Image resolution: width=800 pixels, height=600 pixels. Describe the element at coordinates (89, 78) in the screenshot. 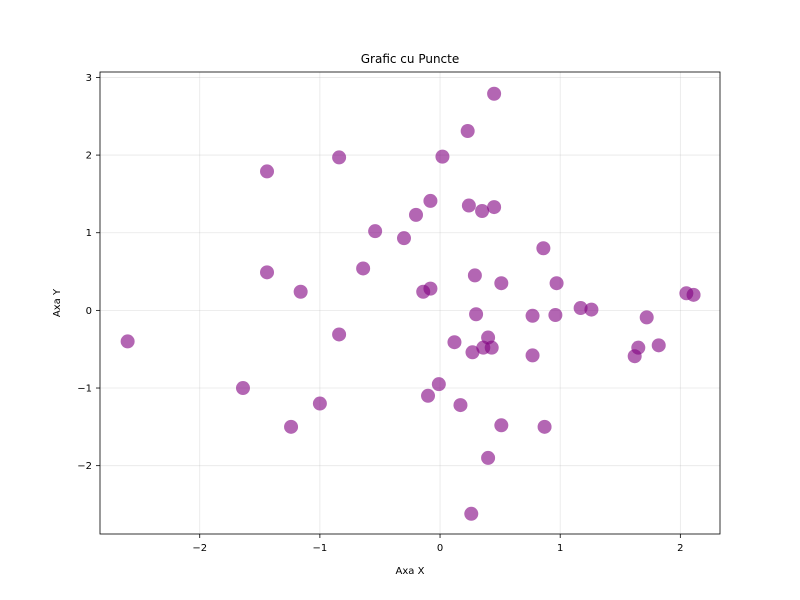

I see `y-tick-label: 3` at that location.